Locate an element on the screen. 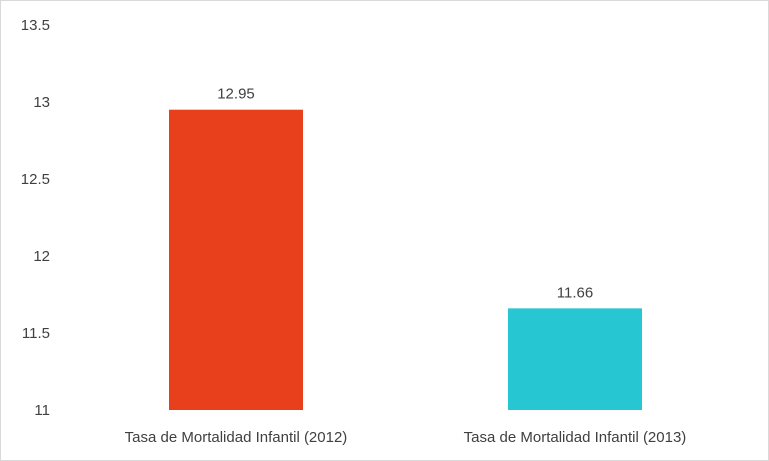 The image size is (769, 461). x-category-label: Tasa de Mortalidad Infantil (2012) is located at coordinates (236, 437).